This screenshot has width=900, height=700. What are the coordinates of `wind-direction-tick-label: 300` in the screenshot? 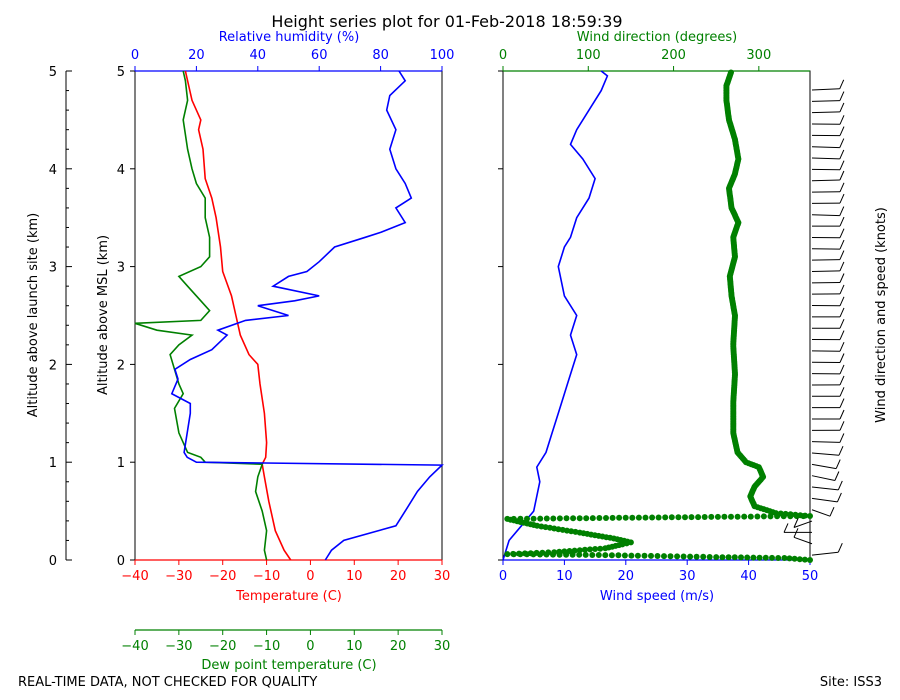 It's located at (758, 55).